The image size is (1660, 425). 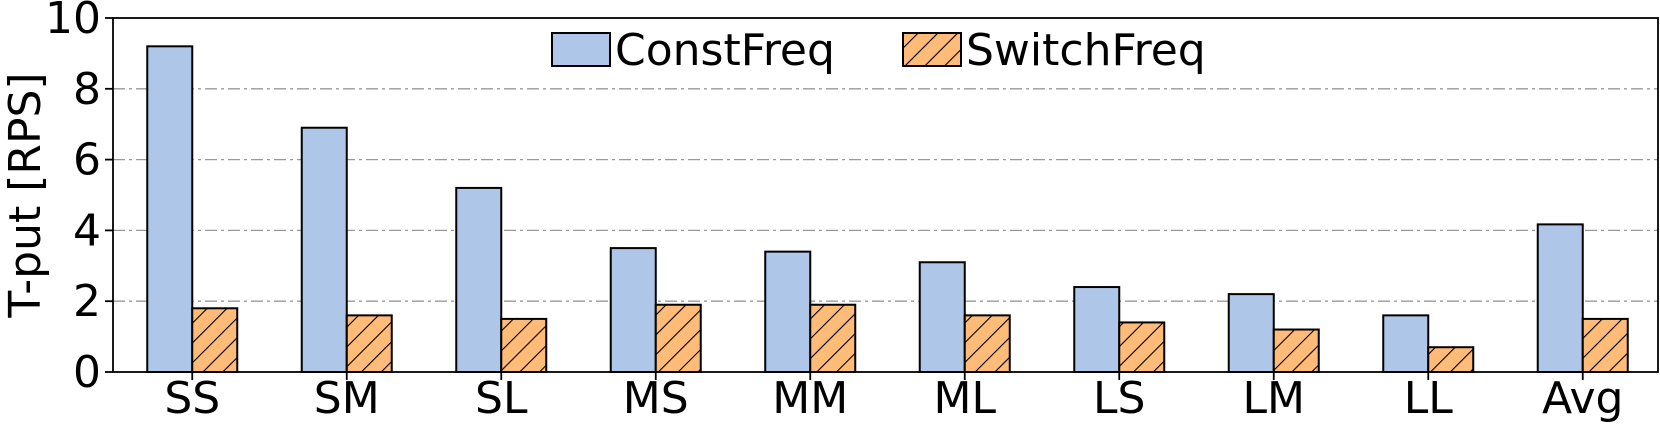 I want to click on y-tick-label: 8, so click(x=87, y=89).